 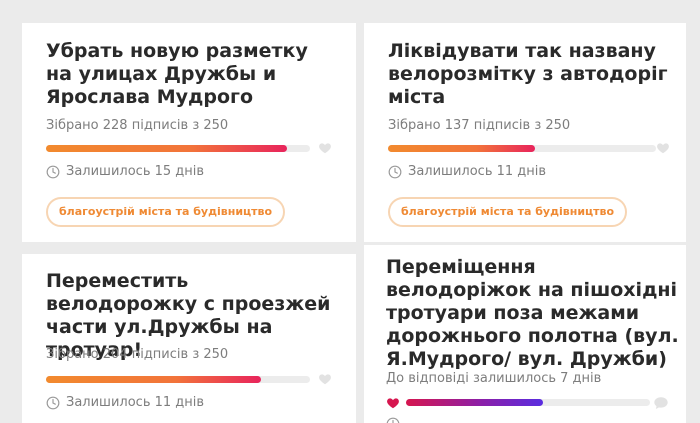 I want to click on answer-countdown: До відповіді залишилось 7 днів, so click(x=494, y=378).